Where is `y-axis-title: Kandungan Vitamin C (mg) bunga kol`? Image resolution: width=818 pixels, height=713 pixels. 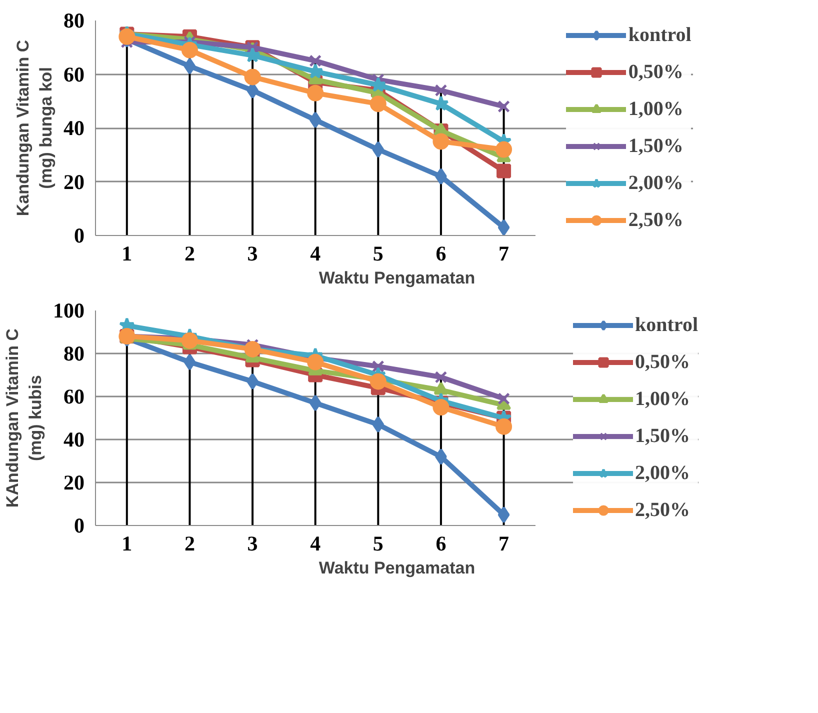
y-axis-title: Kandungan Vitamin C (mg) bunga kol is located at coordinates (35, 128).